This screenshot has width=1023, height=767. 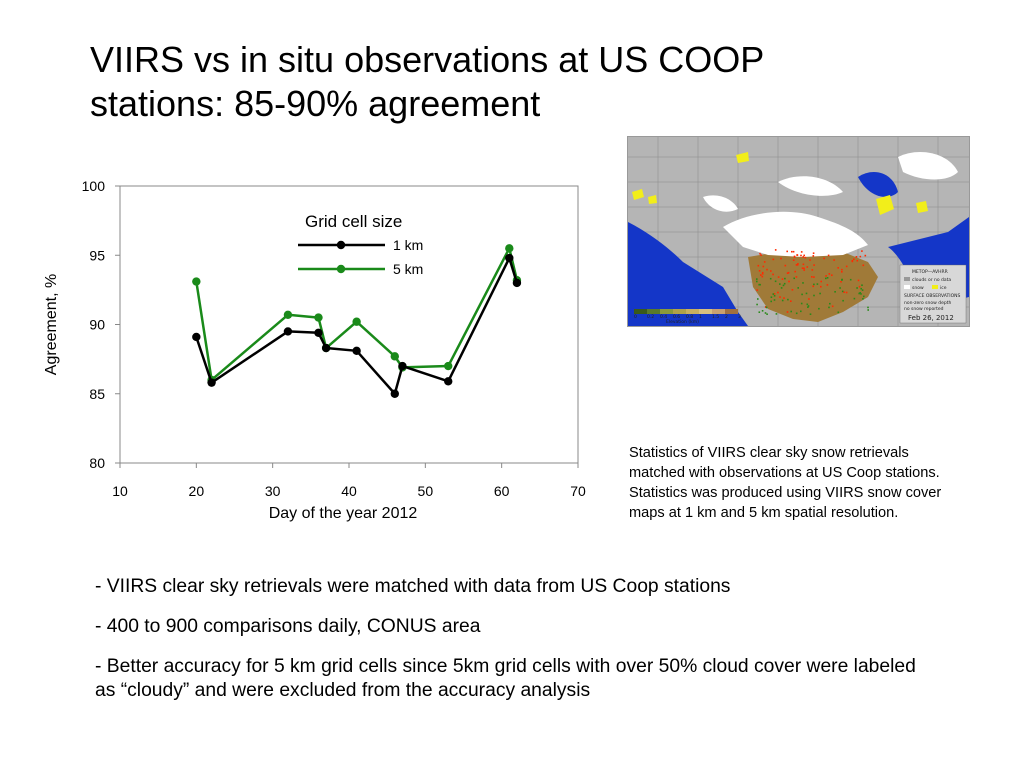 I want to click on map-legend-ice: ice, so click(x=943, y=288).